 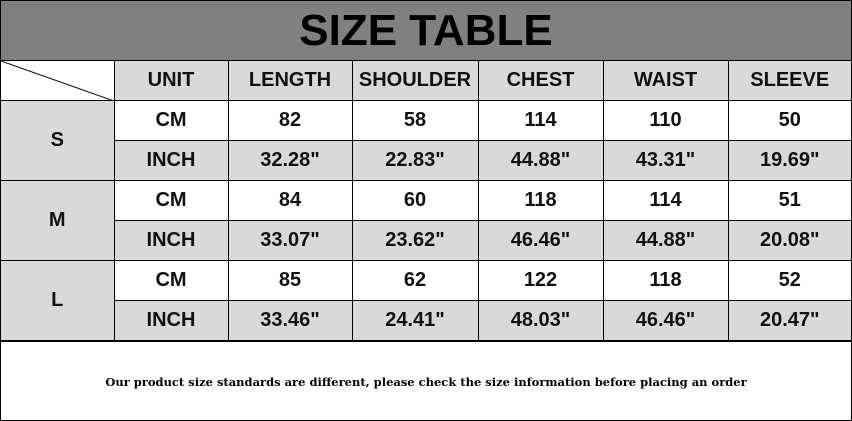 I want to click on value-cell: 43.31", so click(x=665, y=160).